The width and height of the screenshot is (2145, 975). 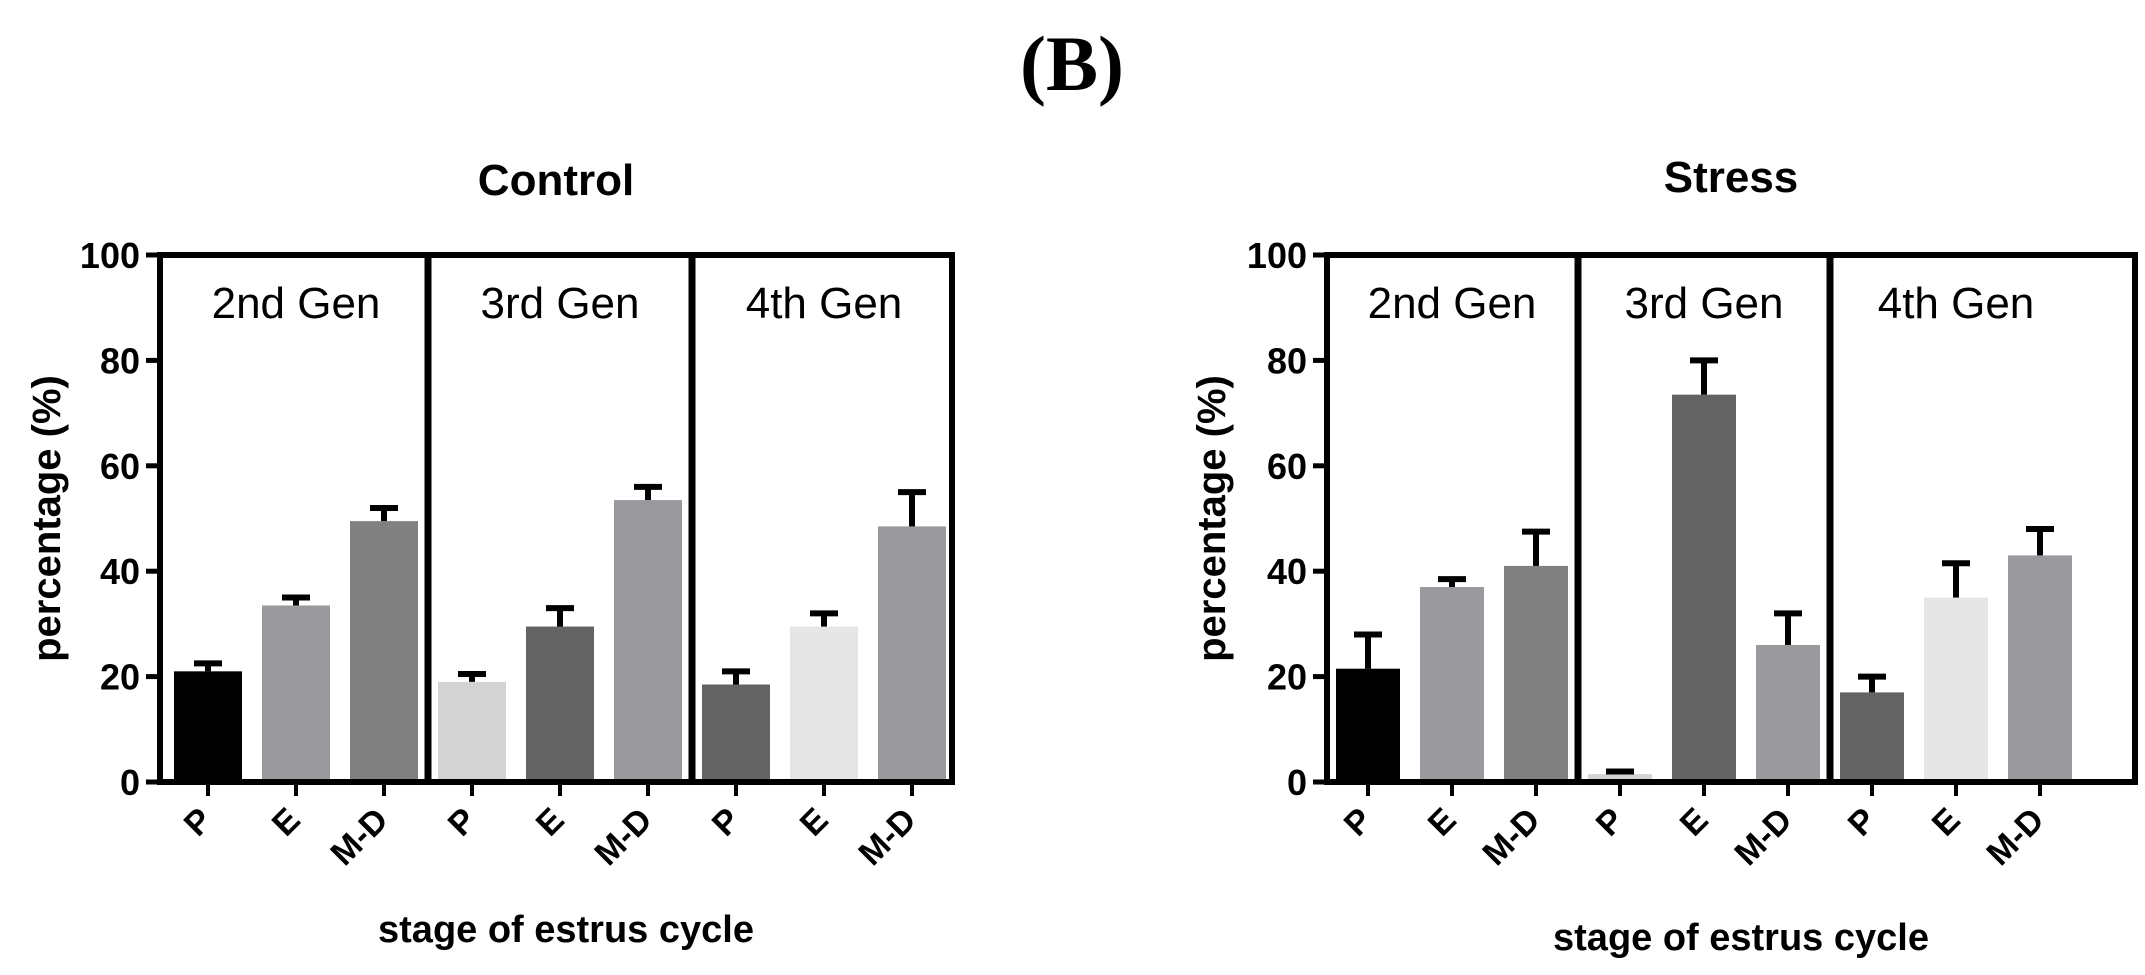 I want to click on figure-label: (B), so click(x=1072, y=63).